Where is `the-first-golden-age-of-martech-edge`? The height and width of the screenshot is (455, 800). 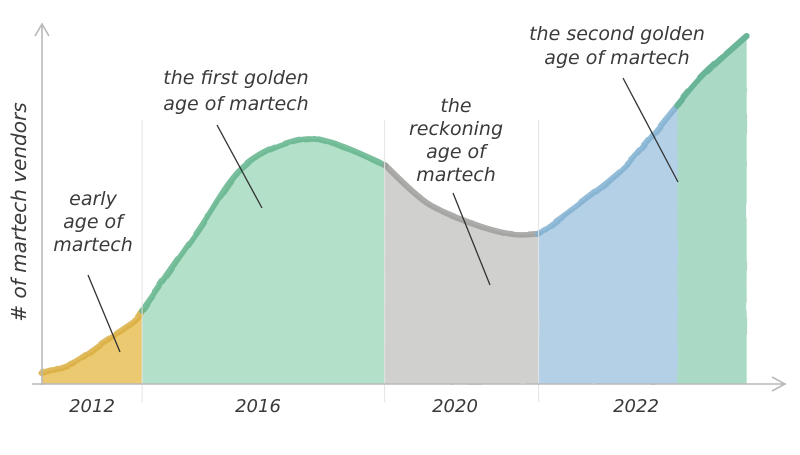
the-first-golden-age-of-martech-edge is located at coordinates (263, 224).